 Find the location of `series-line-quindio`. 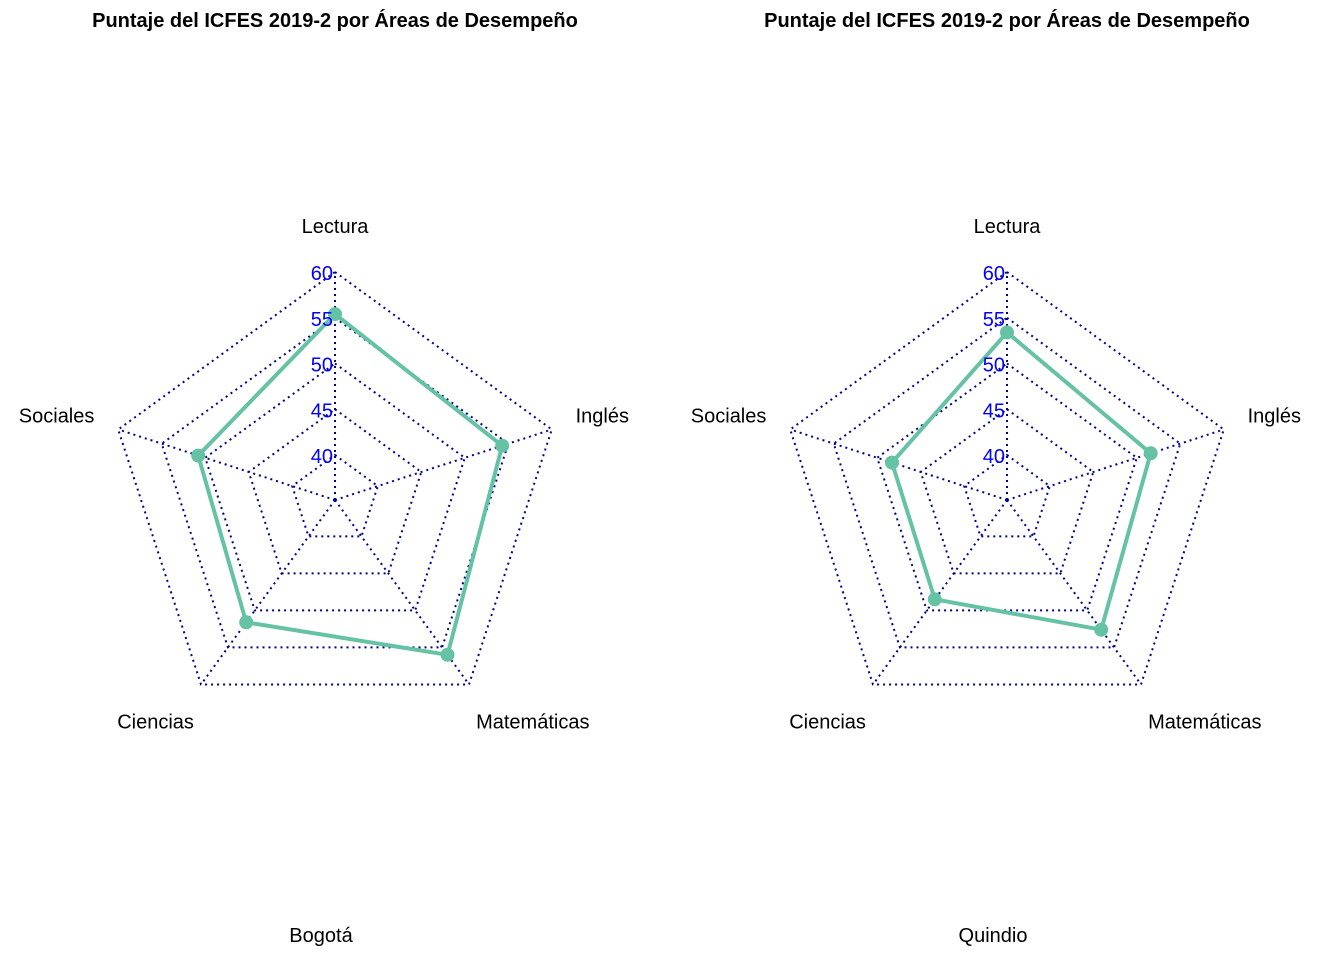

series-line-quindio is located at coordinates (1021, 481).